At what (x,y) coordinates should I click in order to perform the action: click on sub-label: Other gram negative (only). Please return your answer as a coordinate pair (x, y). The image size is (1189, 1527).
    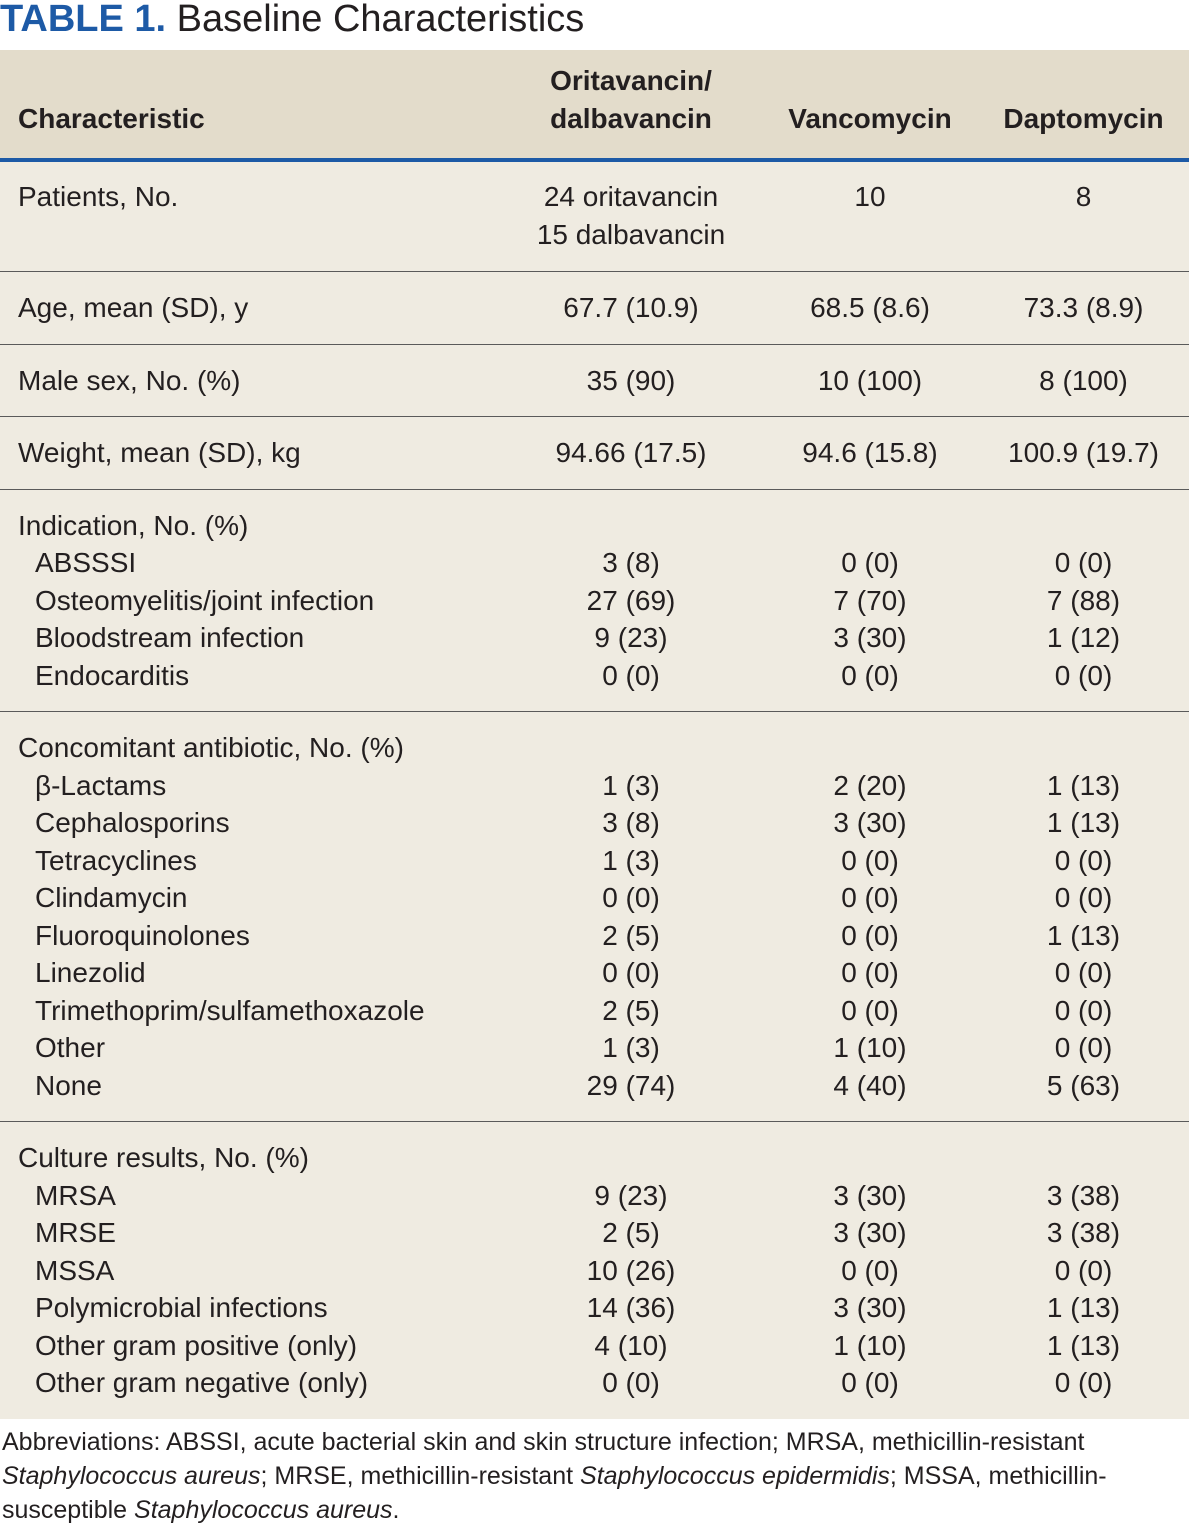
    Looking at the image, I should click on (202, 1382).